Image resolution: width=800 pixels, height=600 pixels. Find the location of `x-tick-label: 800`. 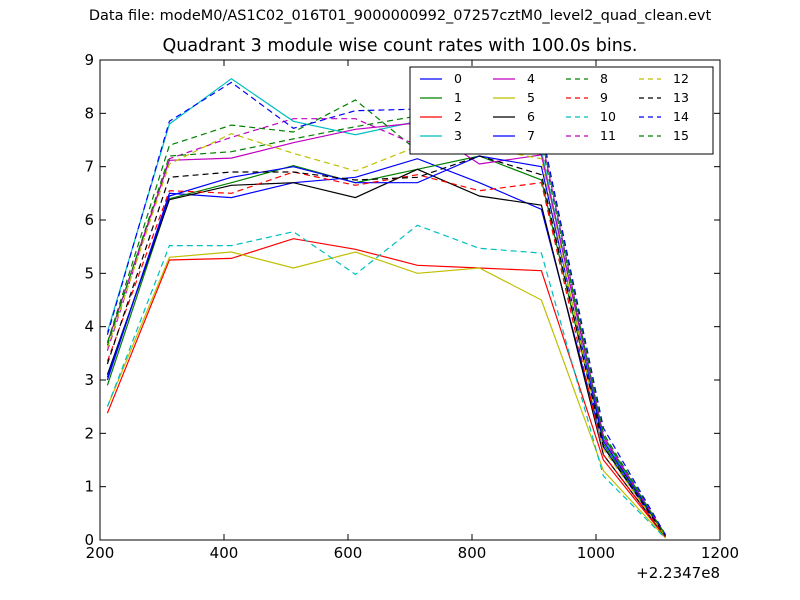

x-tick-label: 800 is located at coordinates (472, 553).